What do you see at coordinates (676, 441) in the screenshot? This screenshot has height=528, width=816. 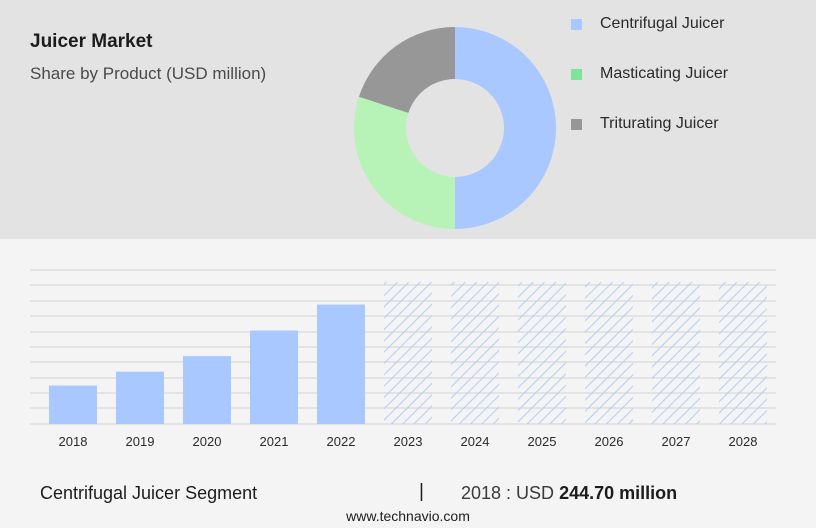 I see `x-tick-2027: 2027` at bounding box center [676, 441].